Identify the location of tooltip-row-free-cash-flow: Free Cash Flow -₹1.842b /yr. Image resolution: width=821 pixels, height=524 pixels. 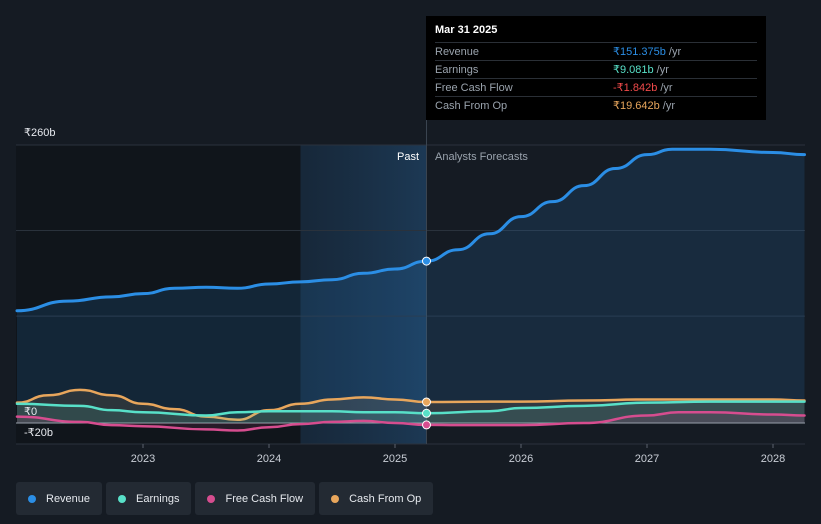
(596, 87).